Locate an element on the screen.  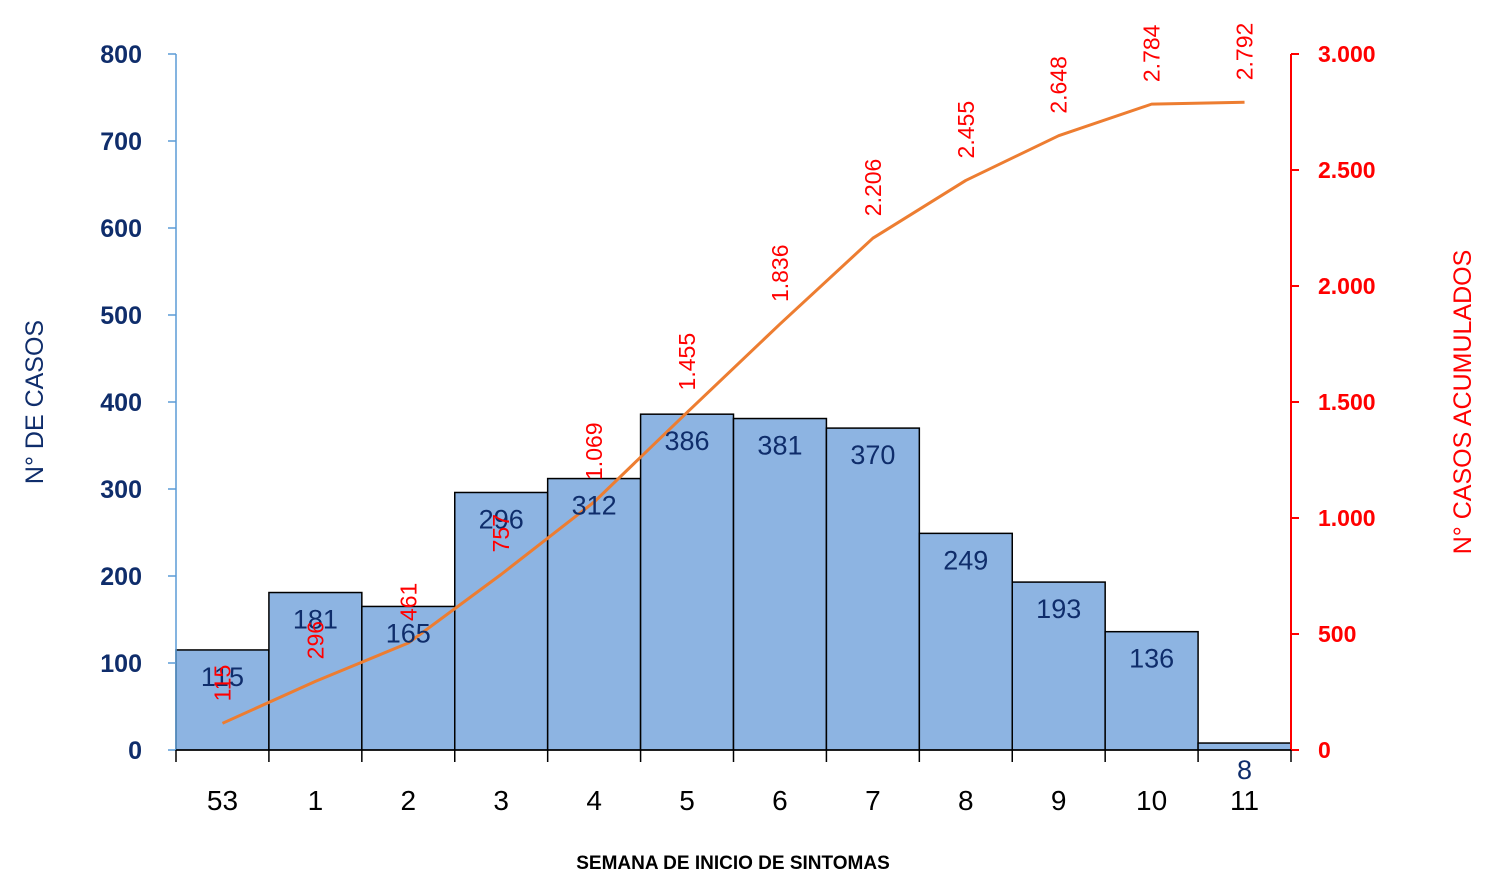
x-tick-label-week-6: 6 is located at coordinates (780, 800).